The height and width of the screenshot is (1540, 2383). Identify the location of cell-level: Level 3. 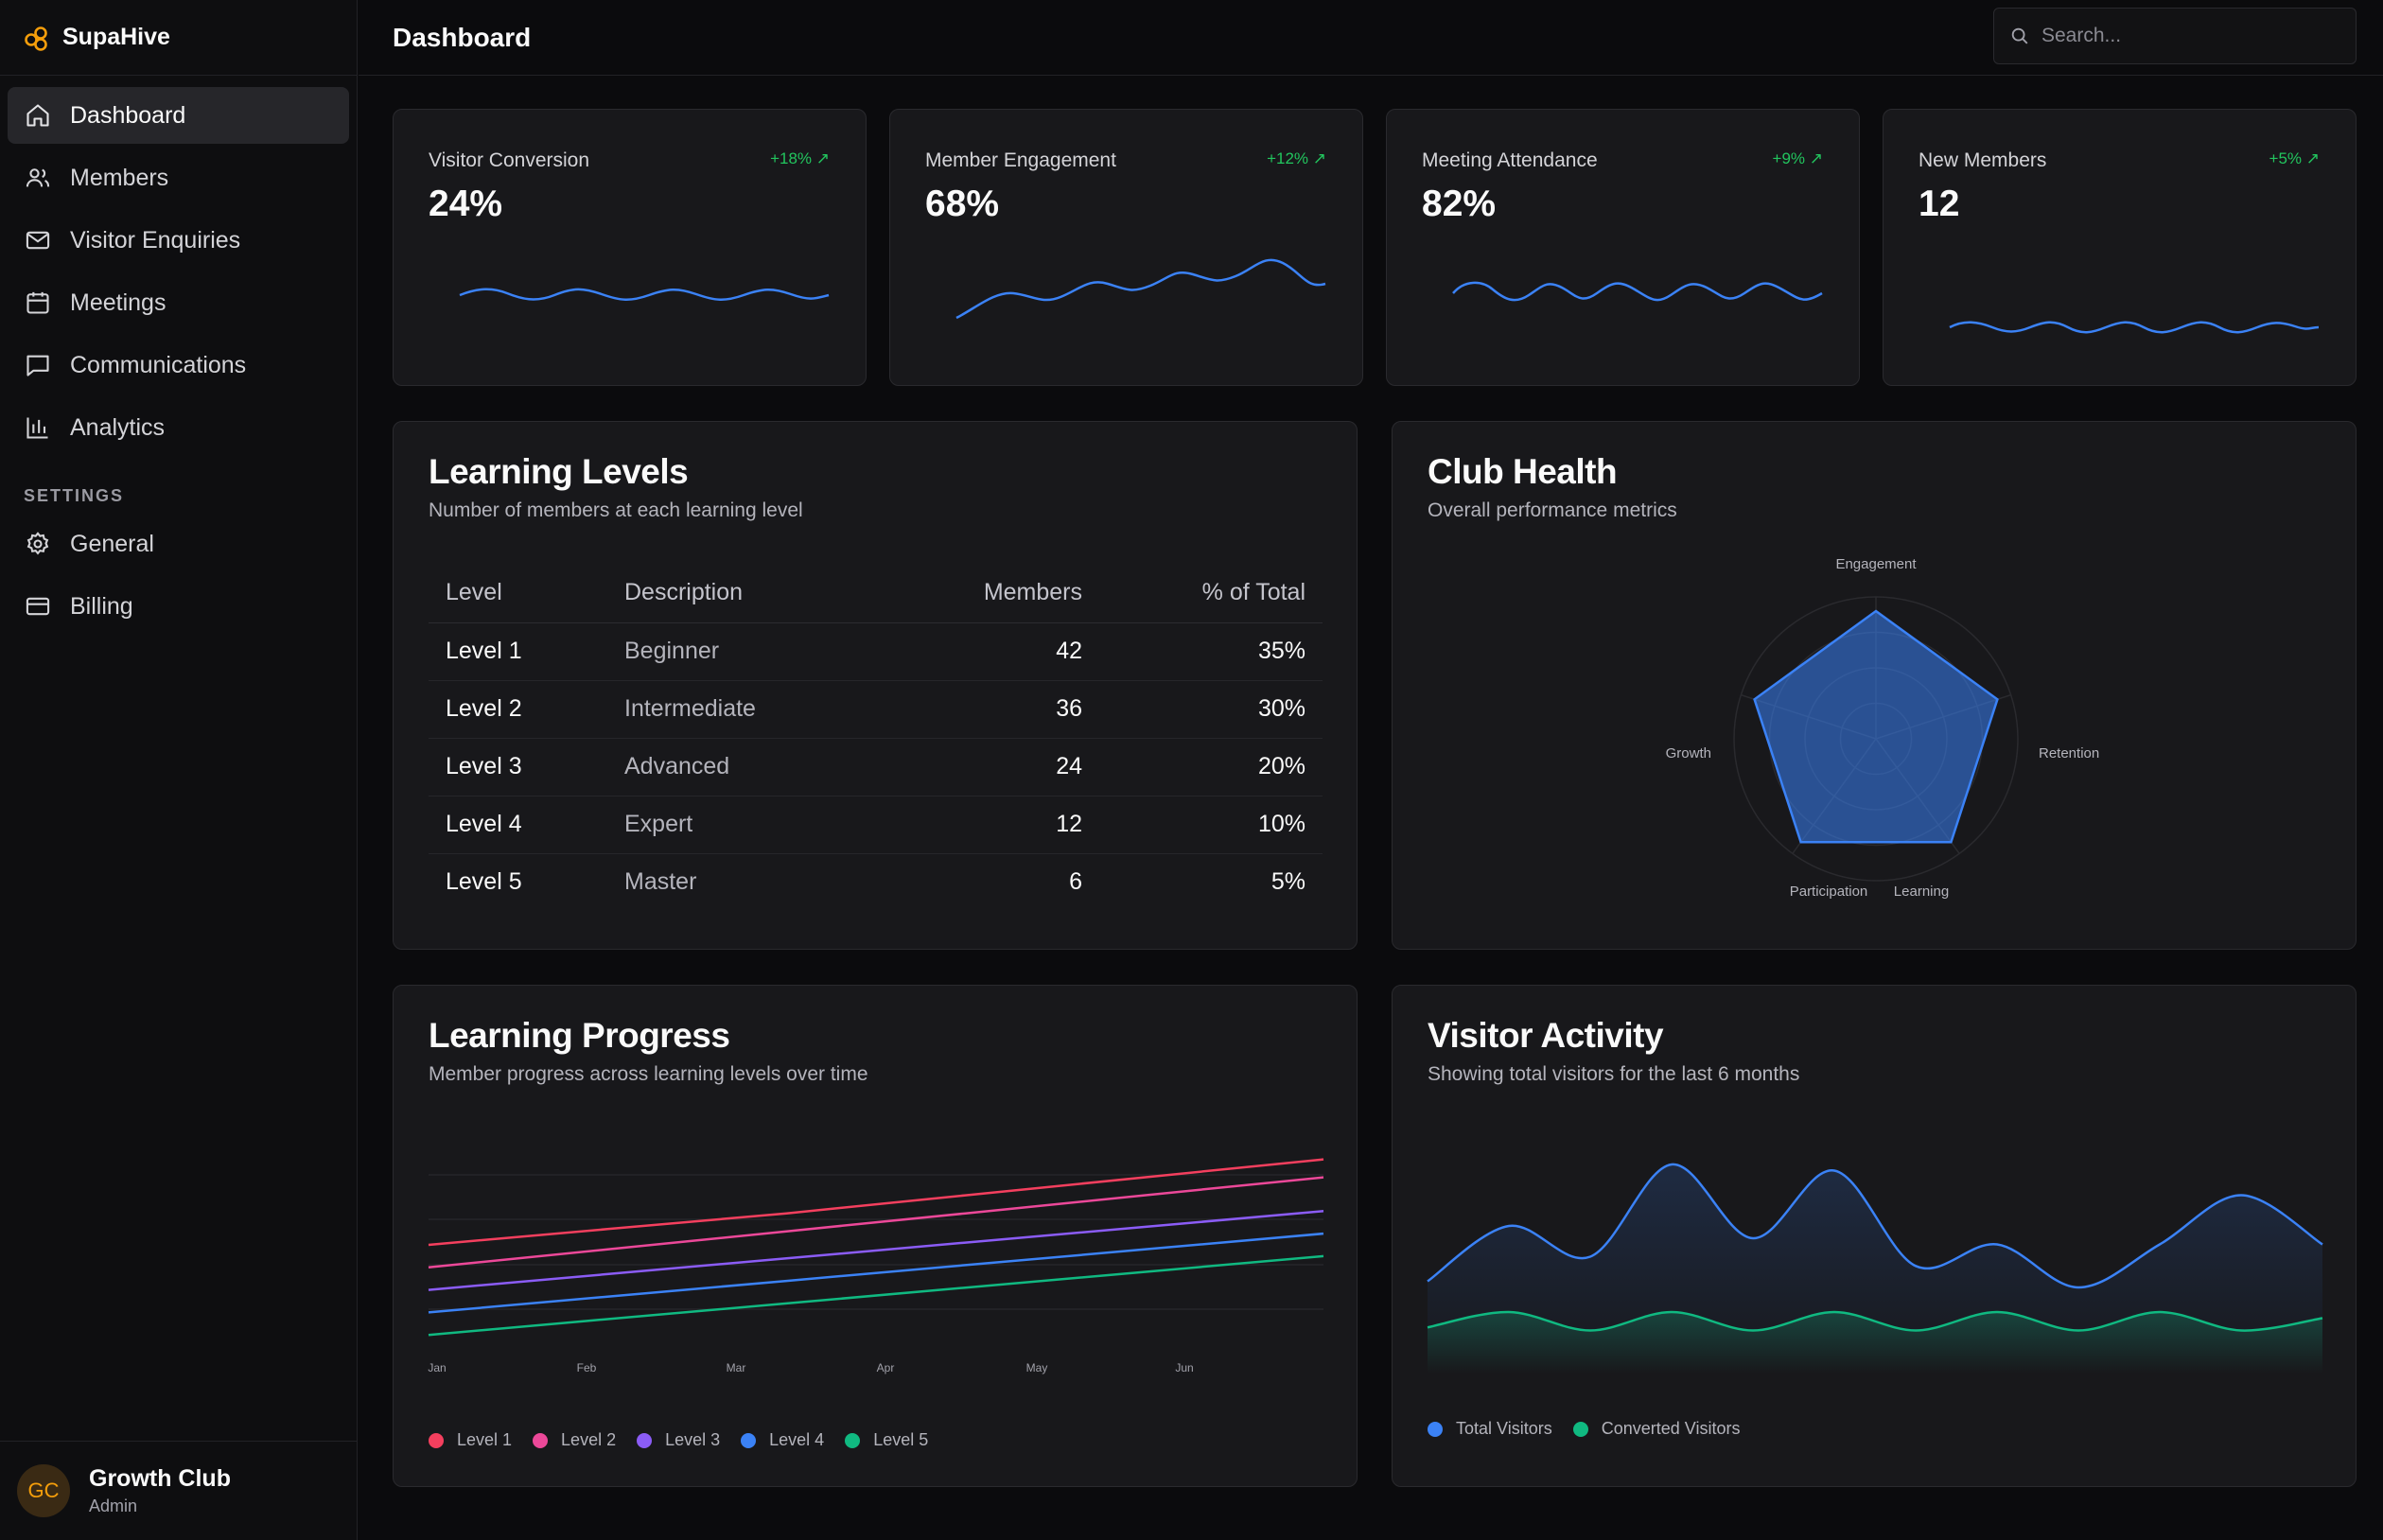
(518, 767).